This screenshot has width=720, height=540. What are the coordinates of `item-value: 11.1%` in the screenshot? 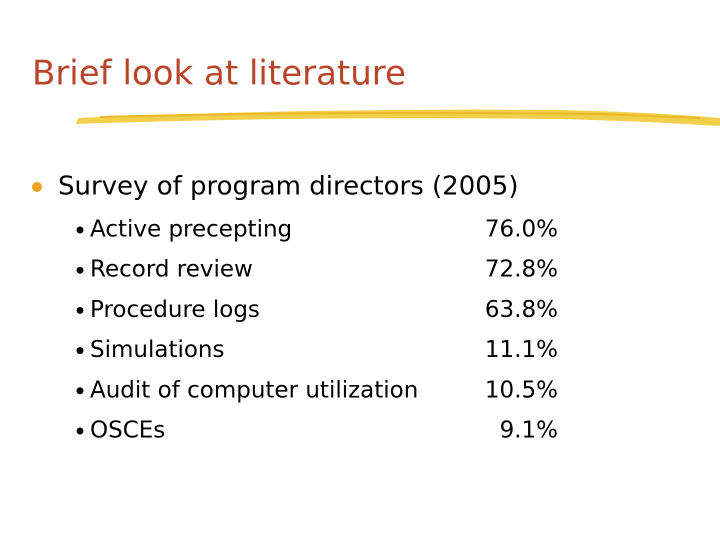 It's located at (521, 350).